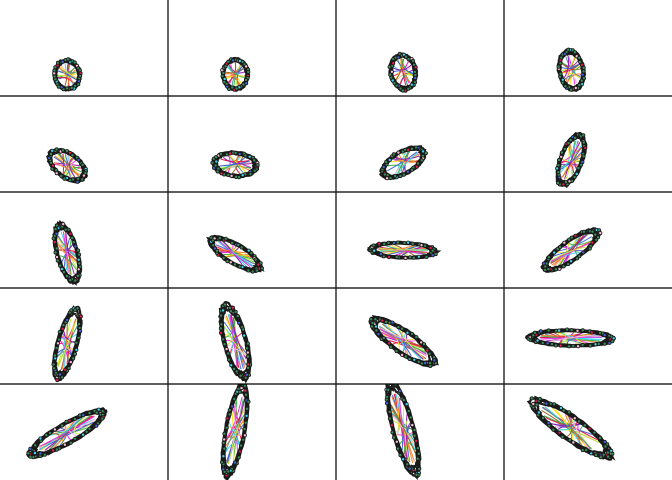 This screenshot has width=672, height=480. I want to click on loop-figure, so click(67, 253).